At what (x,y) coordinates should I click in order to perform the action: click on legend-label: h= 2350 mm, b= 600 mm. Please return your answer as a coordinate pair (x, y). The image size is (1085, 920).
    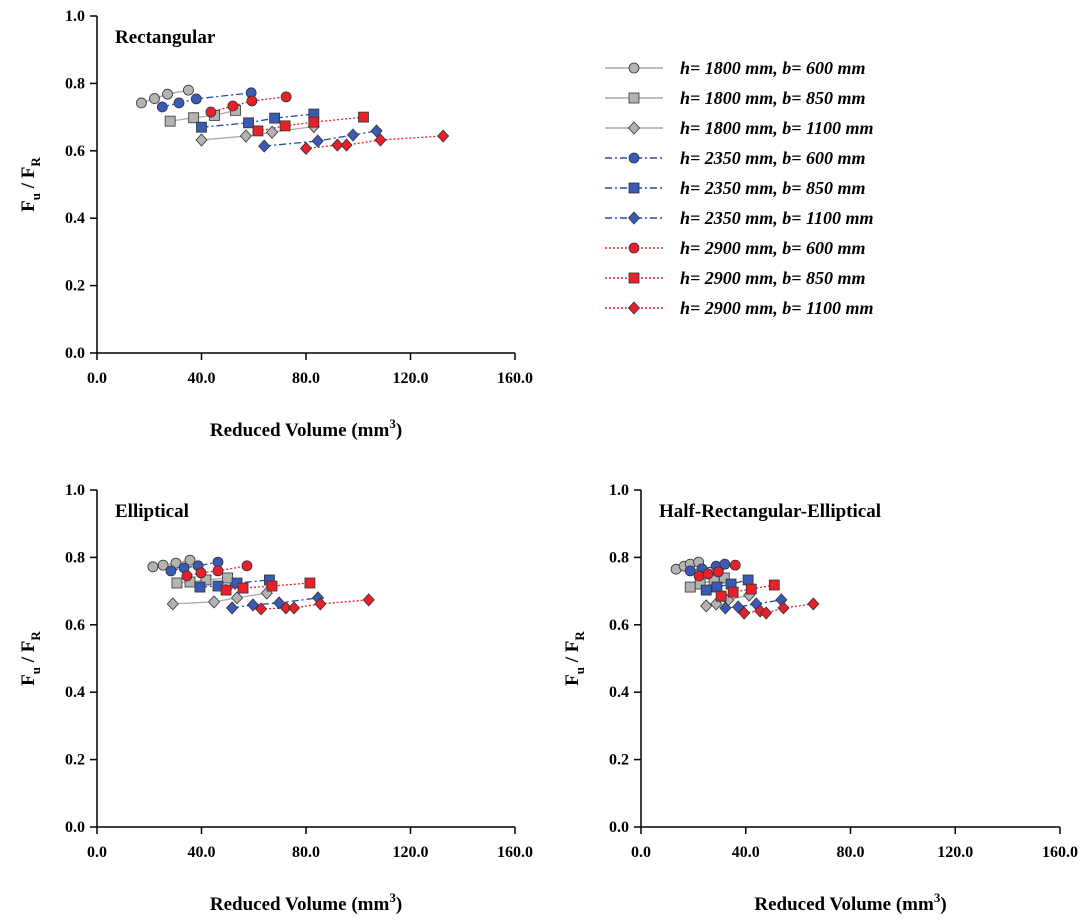
    Looking at the image, I should click on (773, 158).